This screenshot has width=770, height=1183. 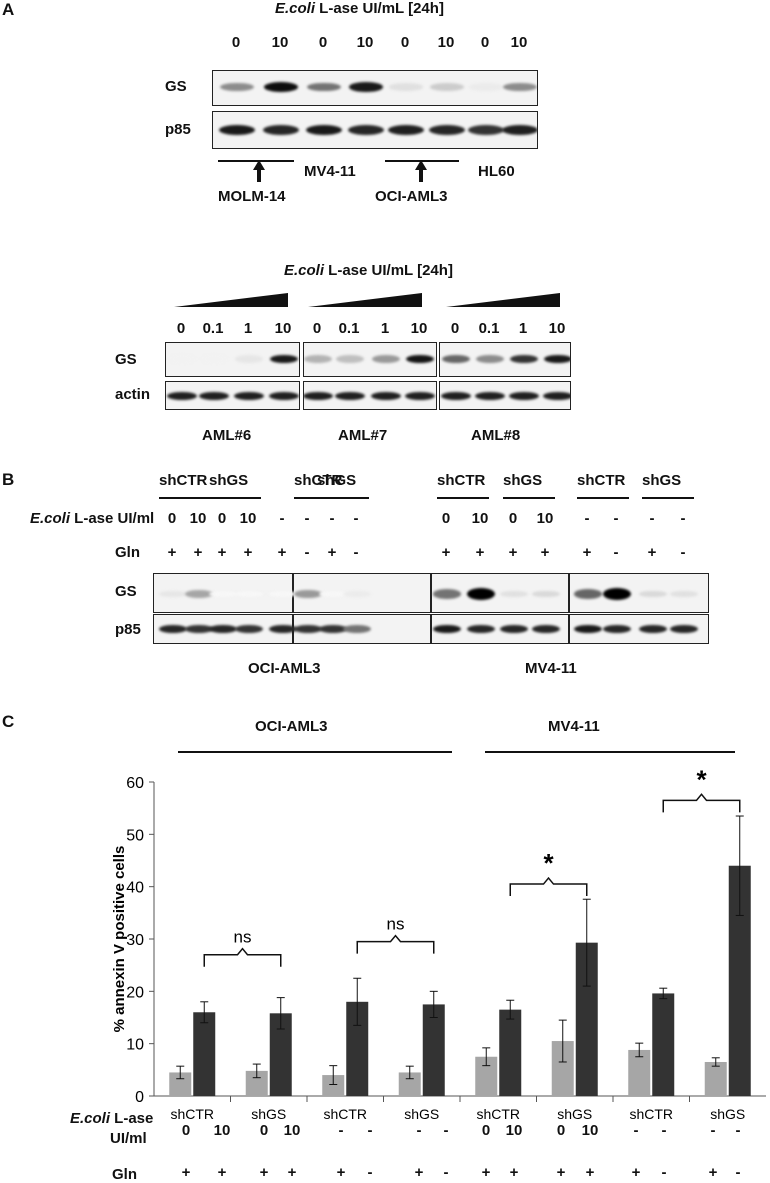 What do you see at coordinates (368, 270) in the screenshot?
I see `panel-a-bottom-title: E.coli L-ase UI/mL [24h]` at bounding box center [368, 270].